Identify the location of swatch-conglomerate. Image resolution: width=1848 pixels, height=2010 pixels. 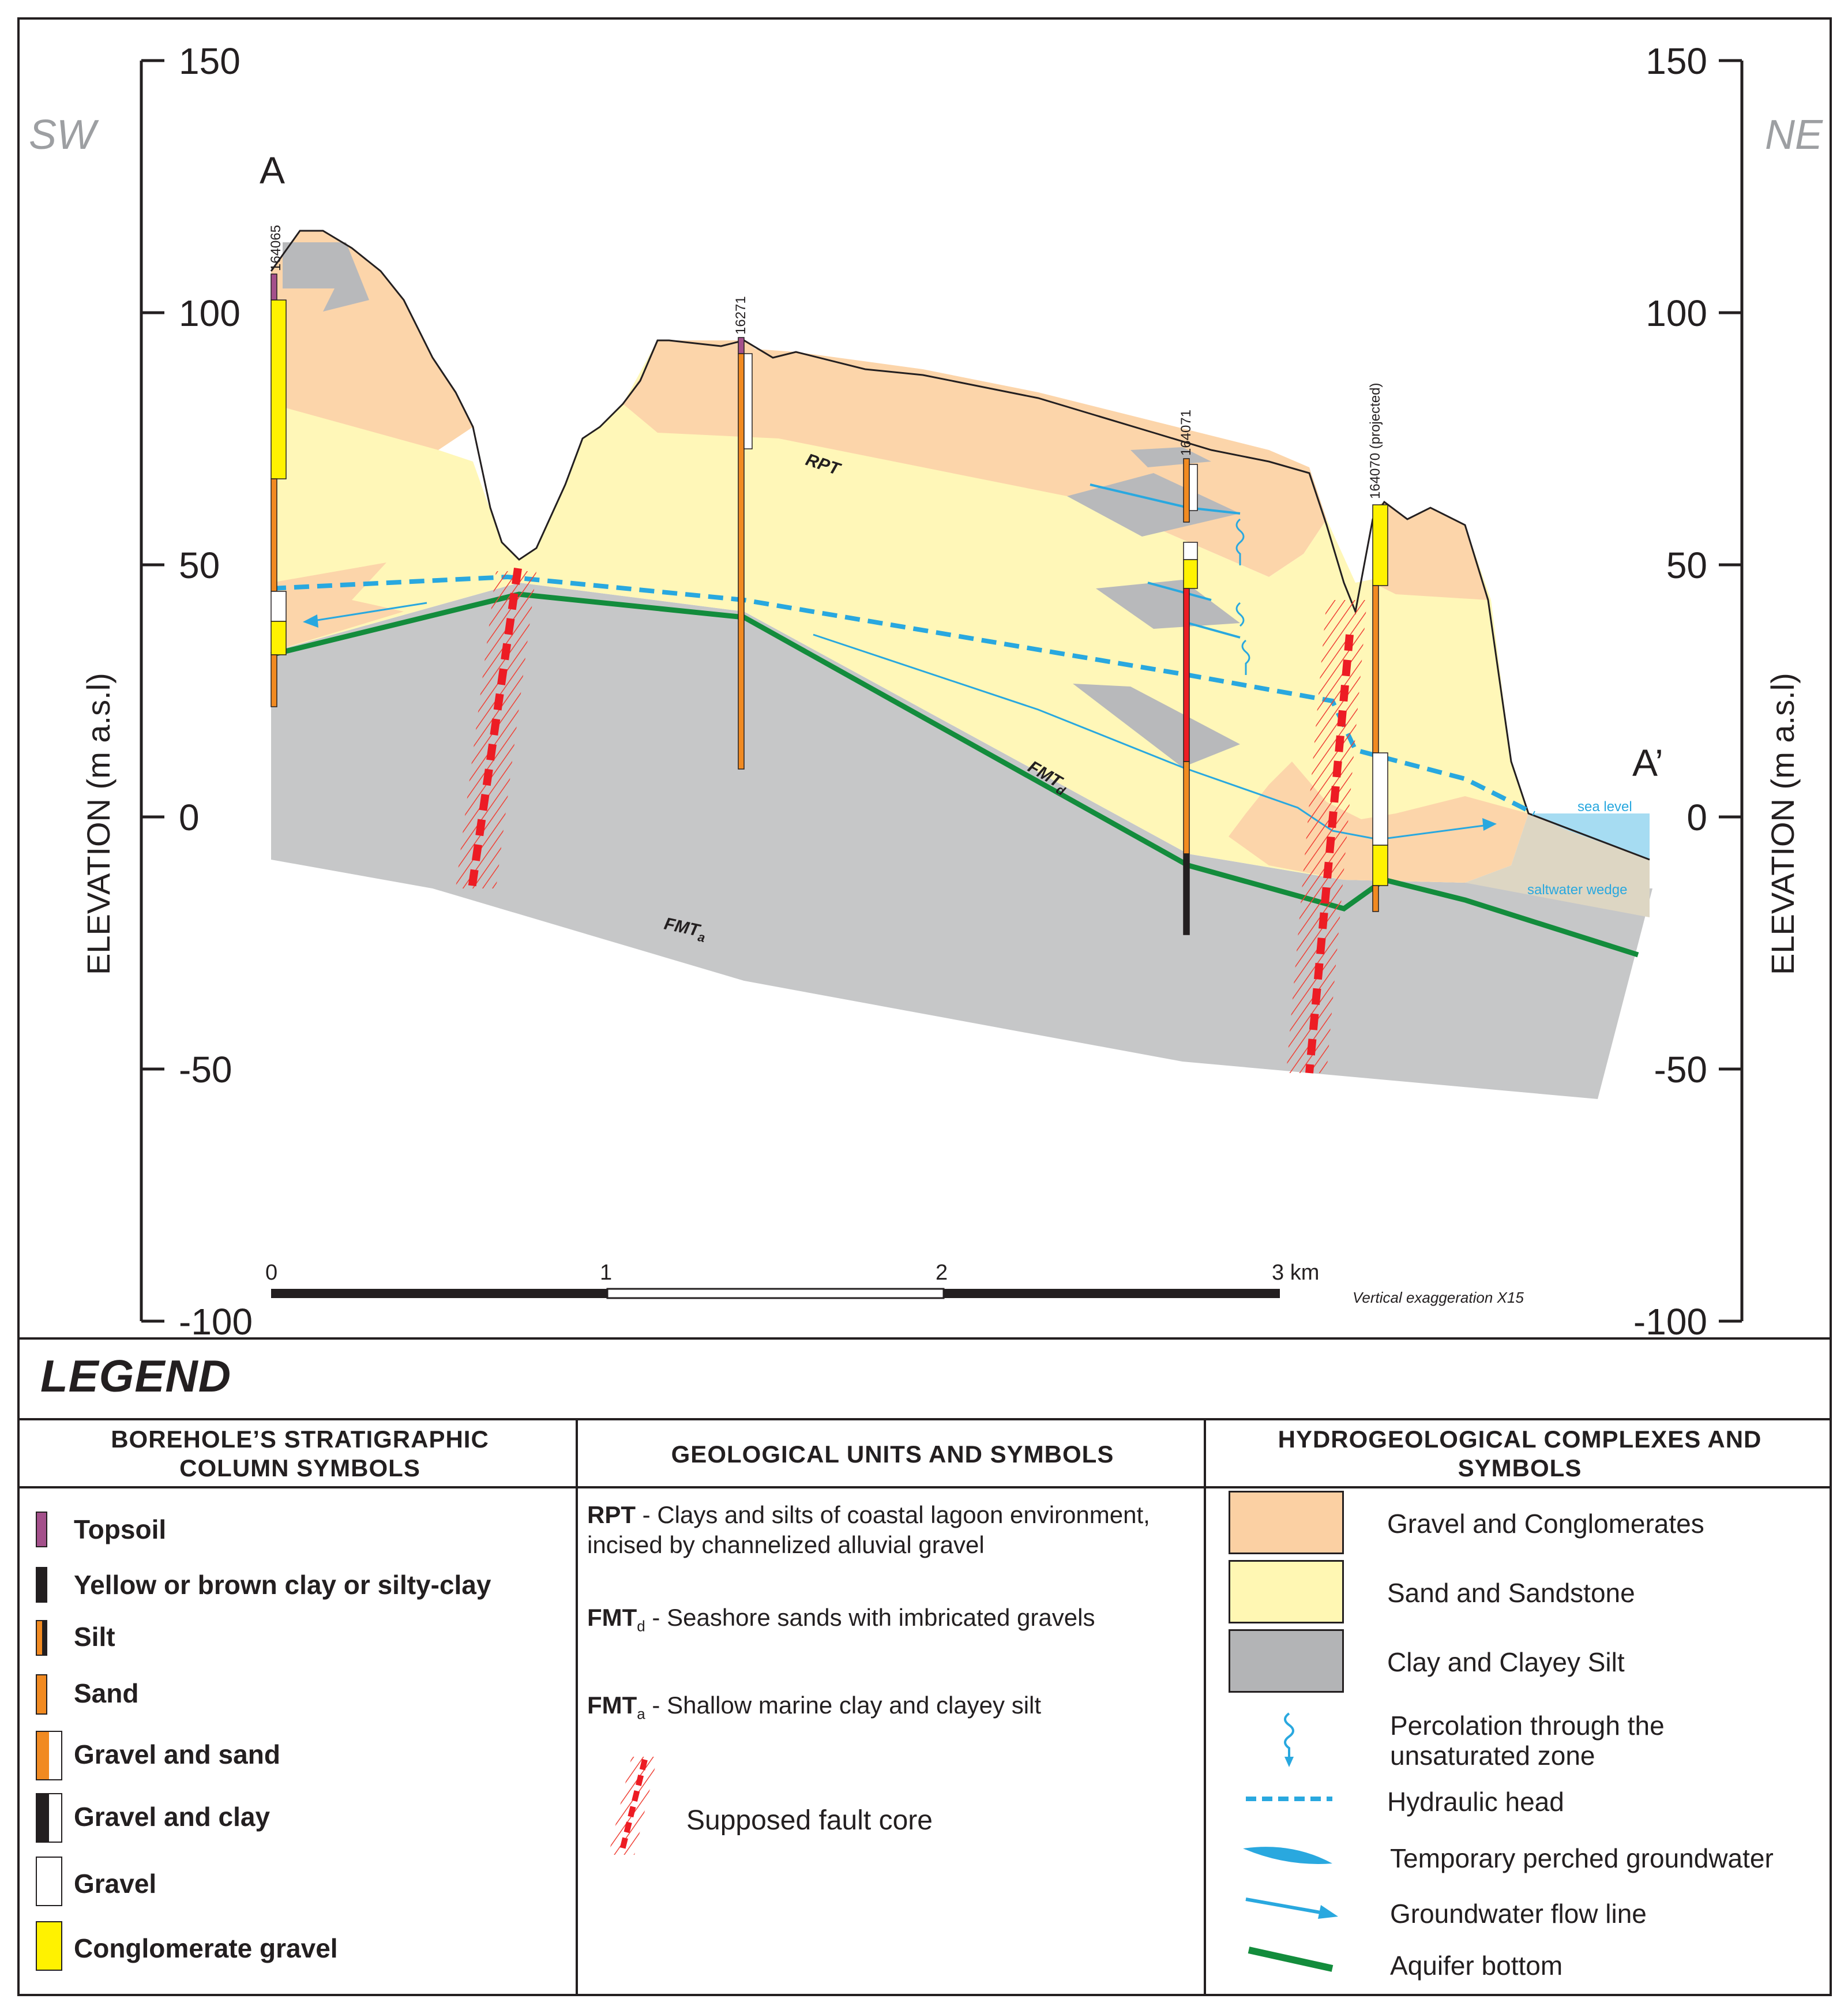
(49, 1946).